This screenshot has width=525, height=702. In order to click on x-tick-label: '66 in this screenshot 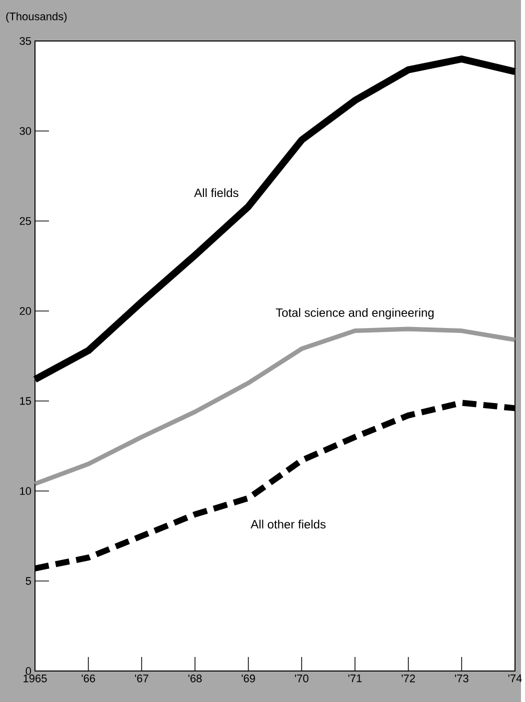, I will do `click(88, 678)`.